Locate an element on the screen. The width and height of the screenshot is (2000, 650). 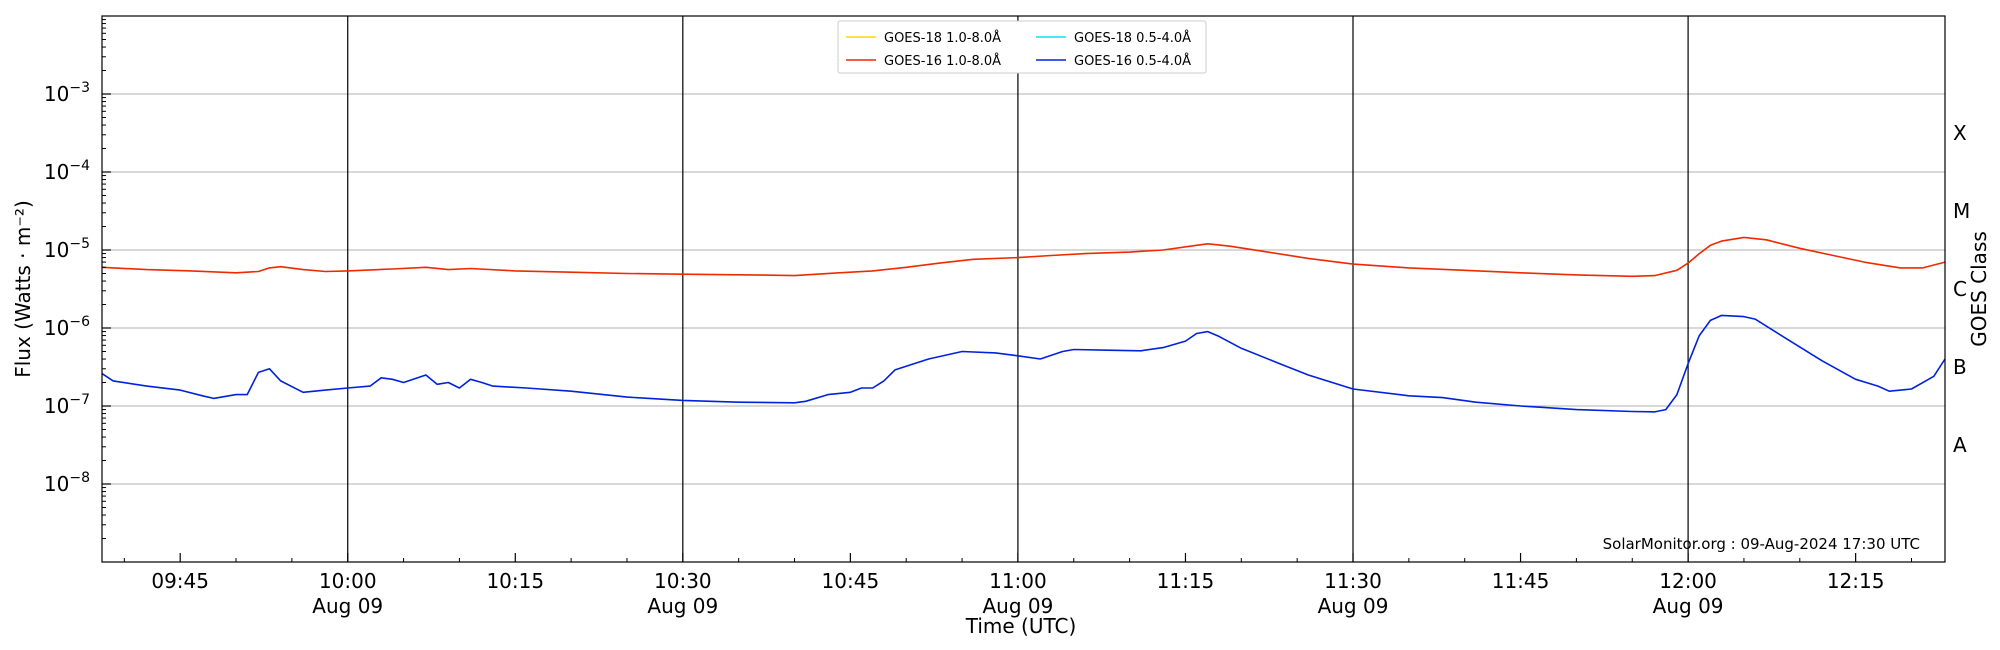
legend-entry: GOES-16 0.5-4.0Å is located at coordinates (1132, 61).